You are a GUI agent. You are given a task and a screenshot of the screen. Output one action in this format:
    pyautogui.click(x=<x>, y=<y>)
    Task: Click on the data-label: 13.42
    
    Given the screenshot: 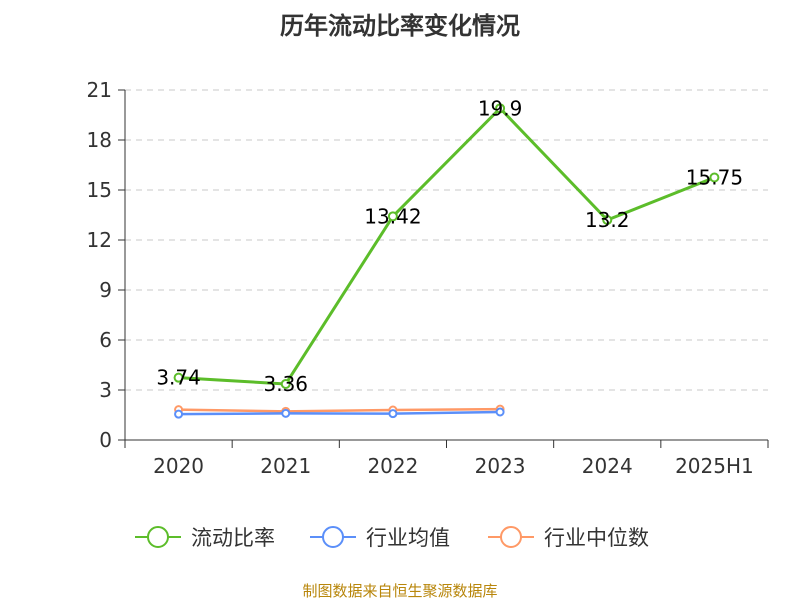 What is the action you would take?
    pyautogui.click(x=392, y=216)
    